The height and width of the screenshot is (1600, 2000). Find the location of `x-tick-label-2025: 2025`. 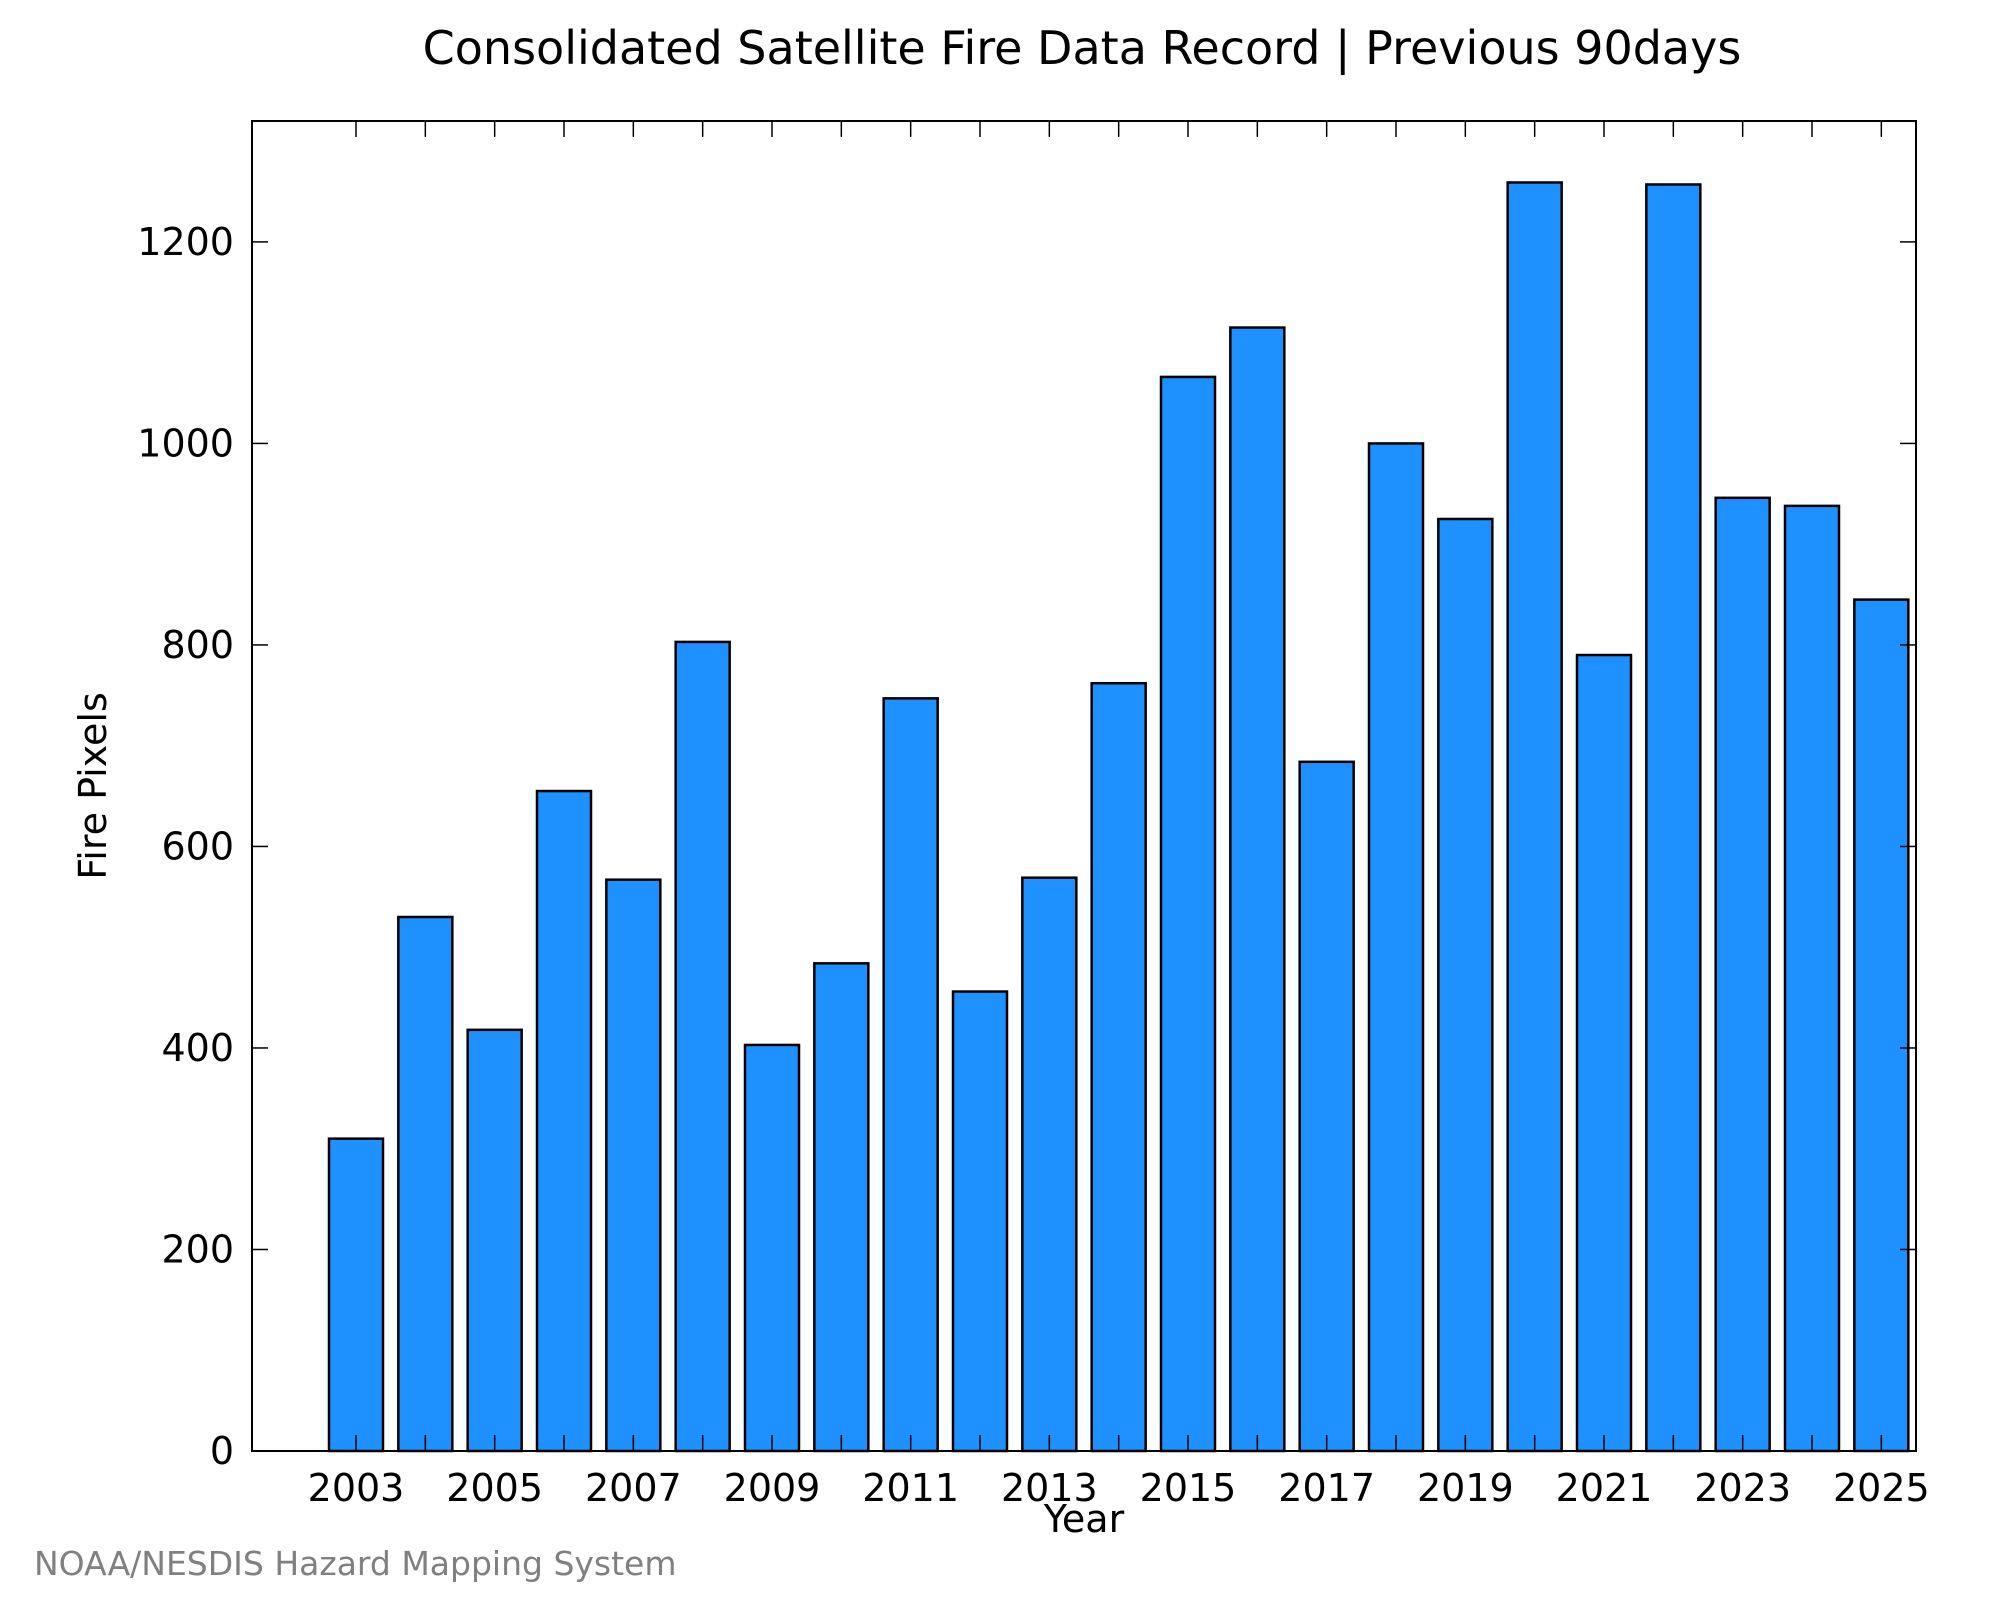

x-tick-label-2025: 2025 is located at coordinates (1881, 1488).